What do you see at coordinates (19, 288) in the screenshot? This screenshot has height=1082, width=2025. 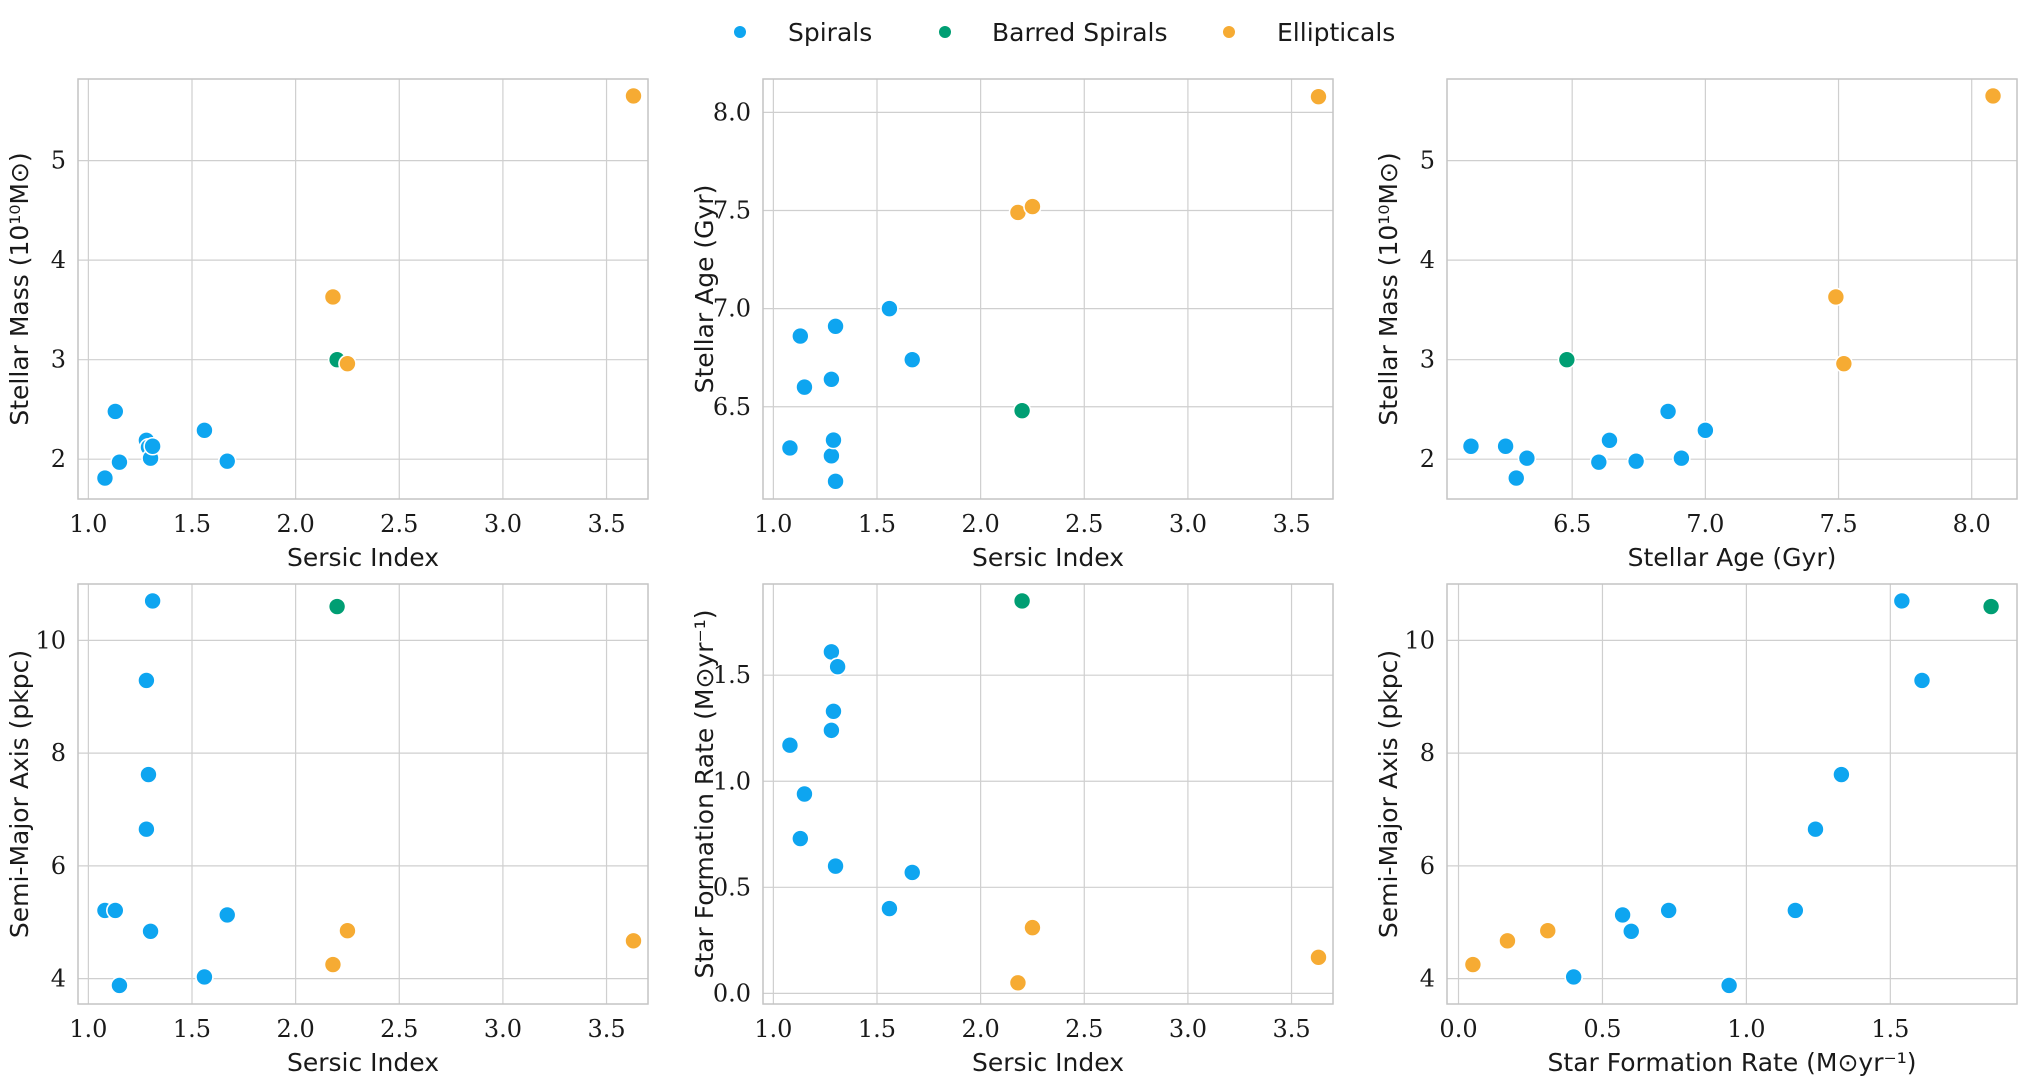 I see `y-axis-label: Stellar Mass (10¹⁰M⊙)` at bounding box center [19, 288].